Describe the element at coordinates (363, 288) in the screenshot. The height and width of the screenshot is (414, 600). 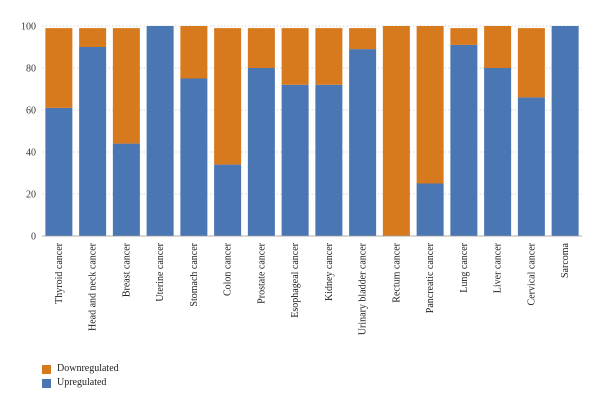
I see `x-tick-label-9: Urinary bladder cancer` at that location.